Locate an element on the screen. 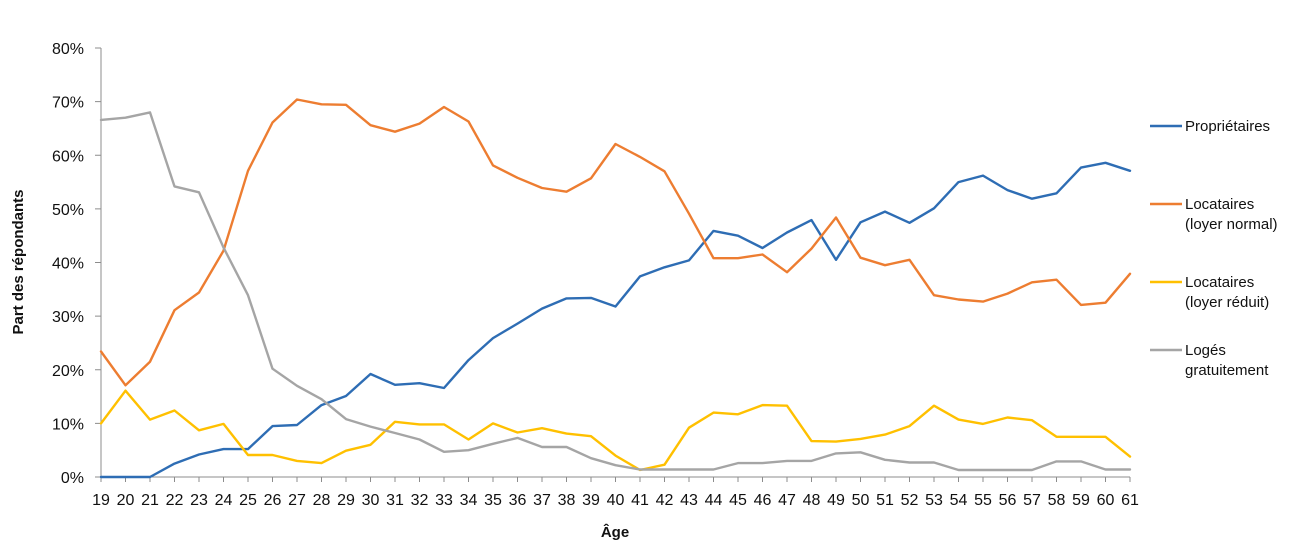 The image size is (1309, 550). x-tick-label: 38 is located at coordinates (567, 500).